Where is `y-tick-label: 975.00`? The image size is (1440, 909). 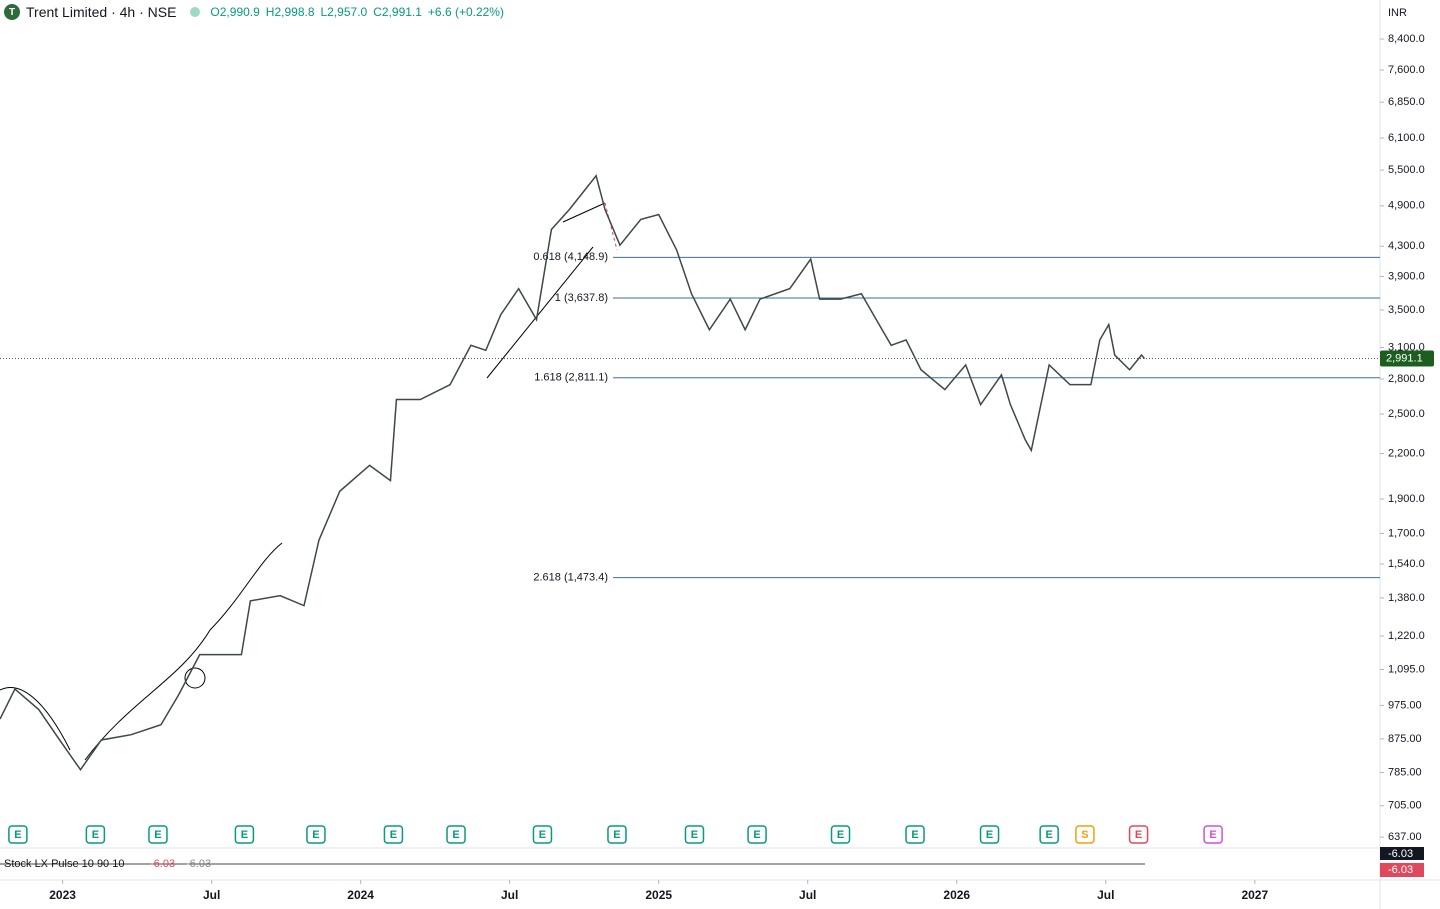
y-tick-label: 975.00 is located at coordinates (1405, 705).